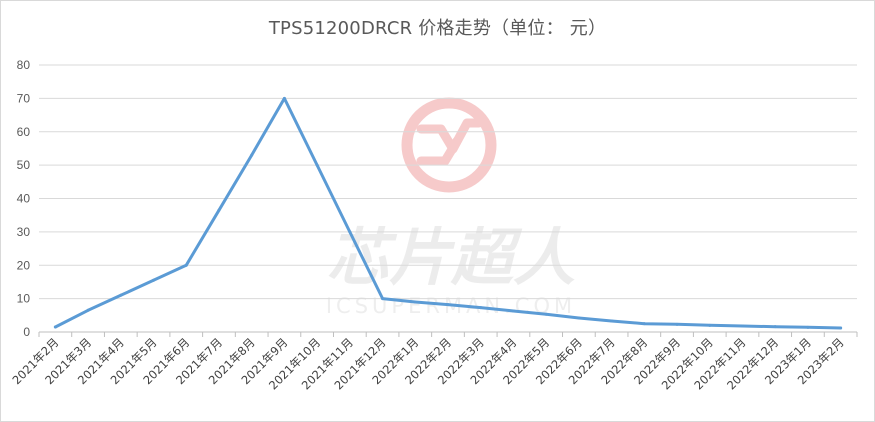 This screenshot has height=422, width=875. What do you see at coordinates (24, 165) in the screenshot?
I see `y-tick-label: 50` at bounding box center [24, 165].